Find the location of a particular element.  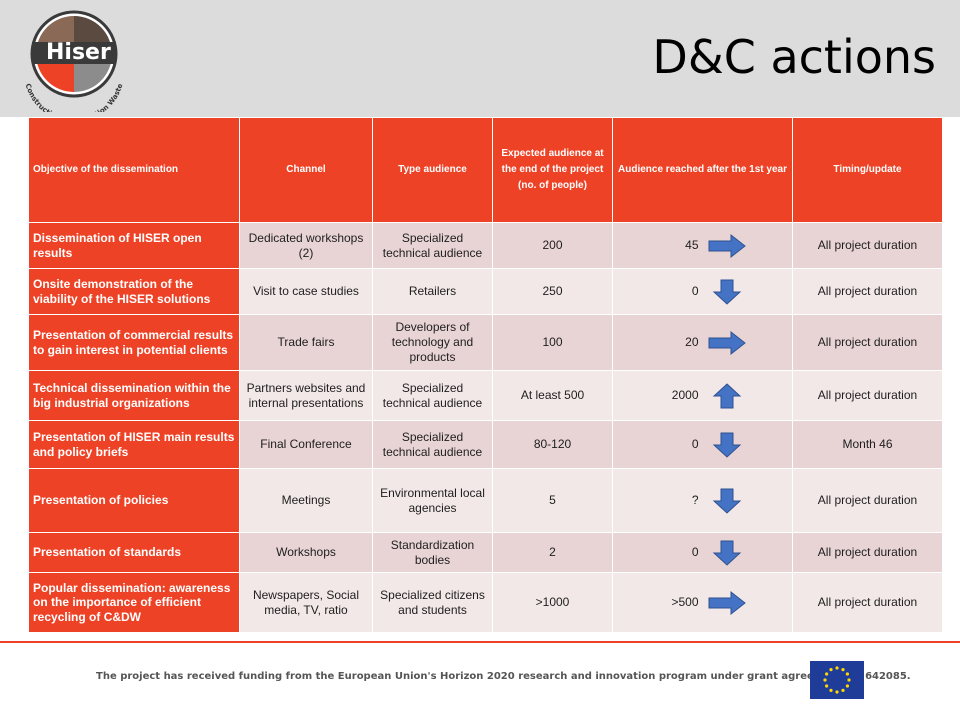

audience-reached-cell: 45 is located at coordinates (702, 245).